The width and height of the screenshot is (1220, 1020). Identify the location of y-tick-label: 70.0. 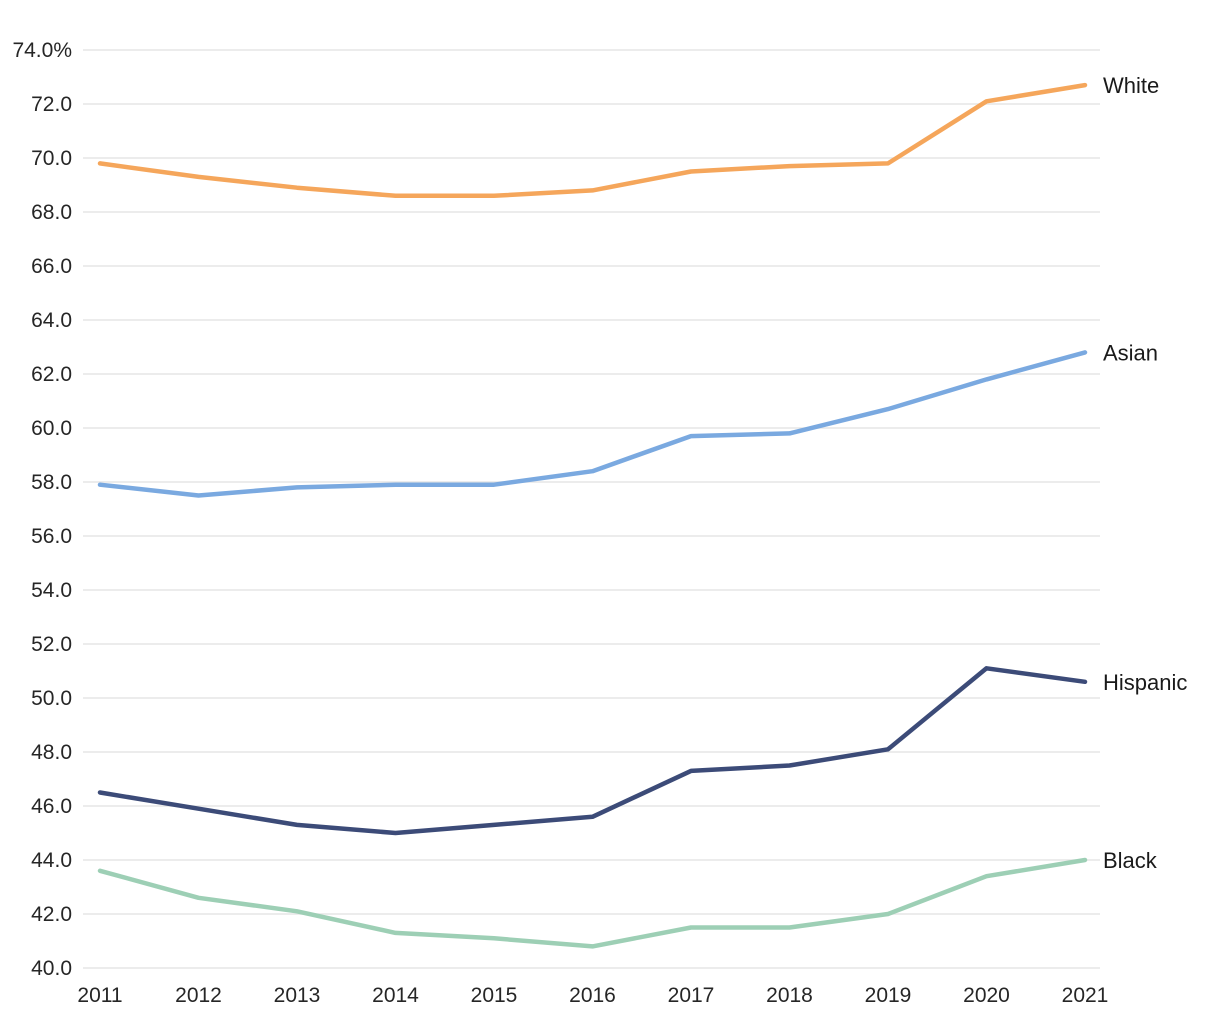
(51, 158).